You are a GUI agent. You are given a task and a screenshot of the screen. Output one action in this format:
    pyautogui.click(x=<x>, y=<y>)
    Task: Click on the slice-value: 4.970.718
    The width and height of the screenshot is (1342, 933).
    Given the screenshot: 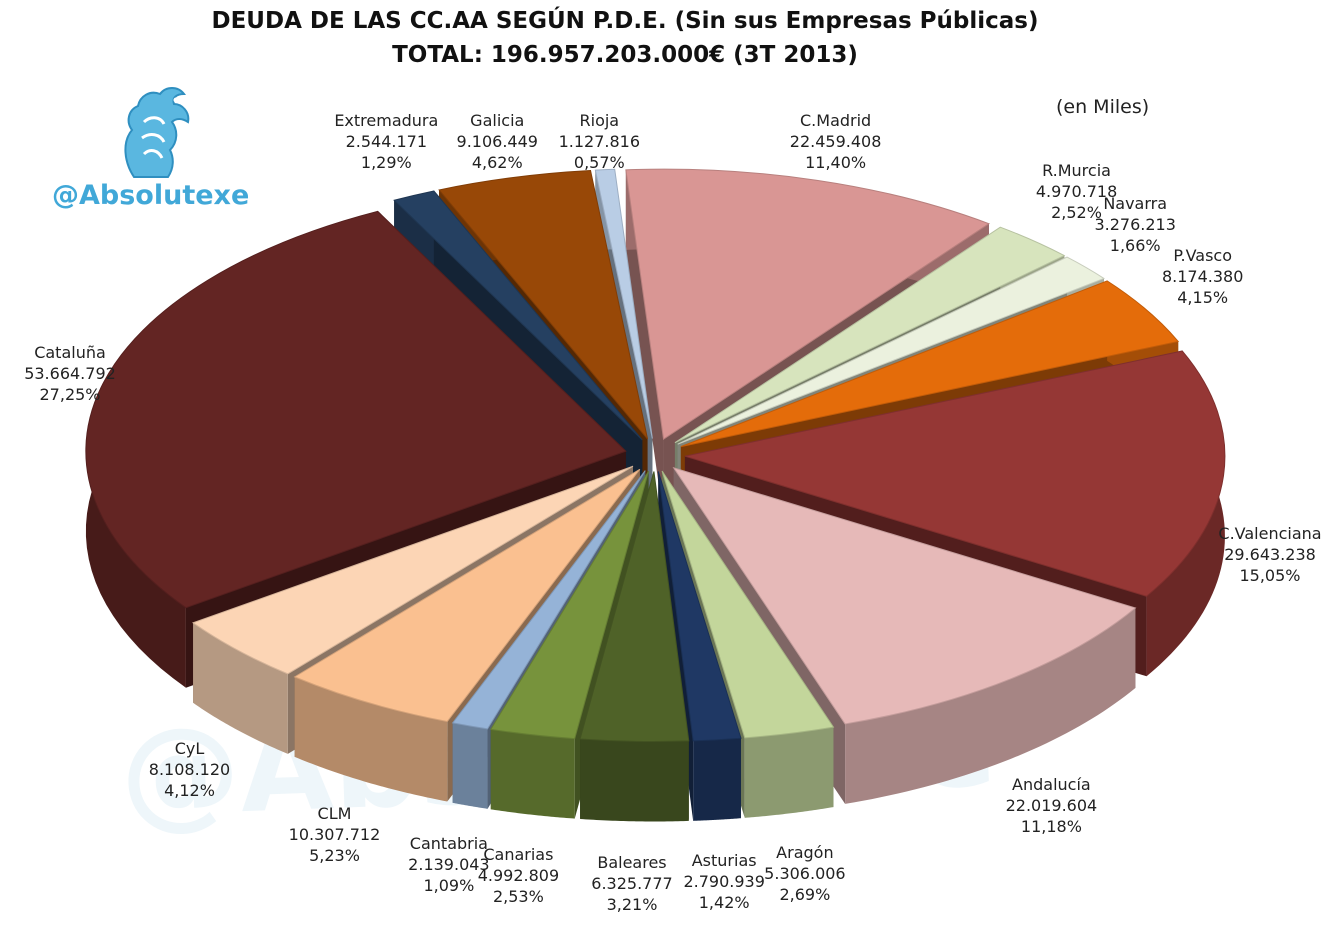 What is the action you would take?
    pyautogui.click(x=1076, y=191)
    